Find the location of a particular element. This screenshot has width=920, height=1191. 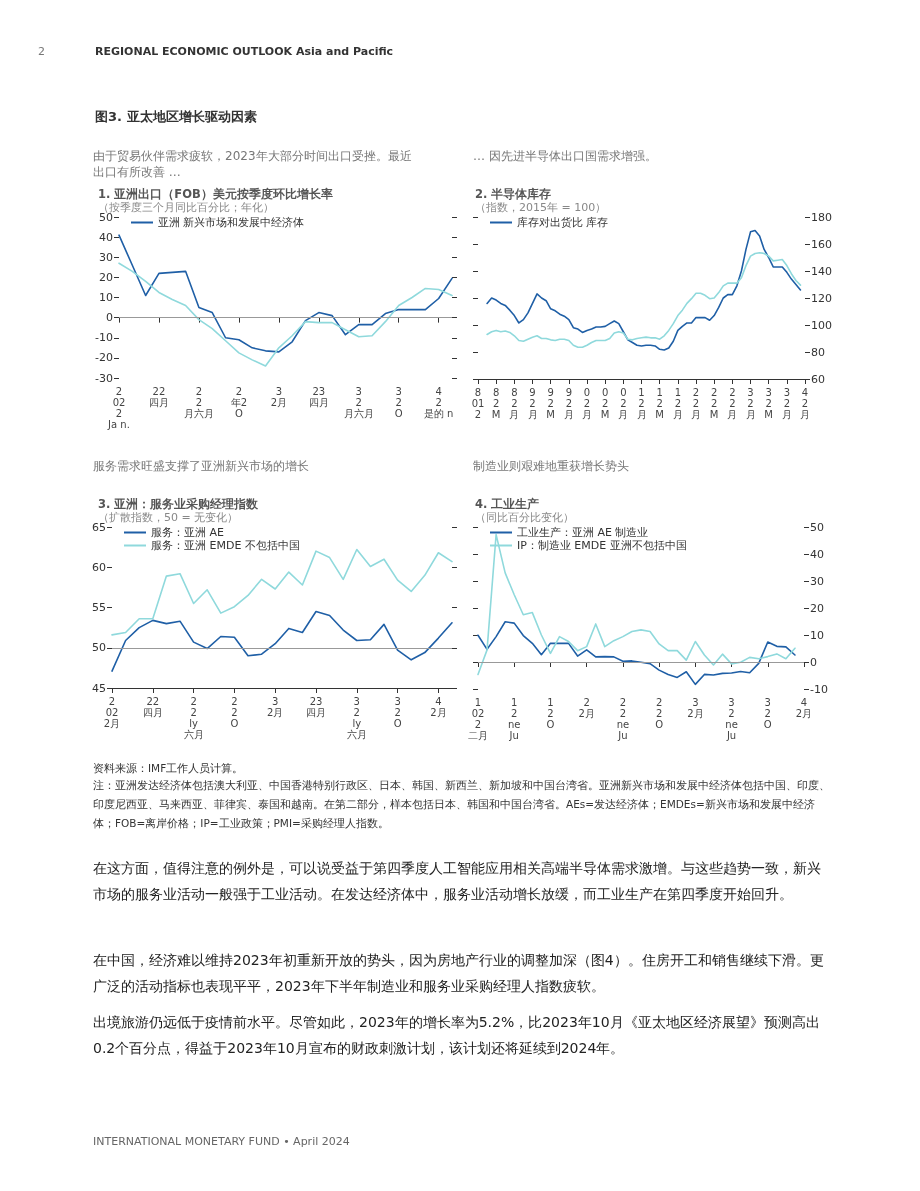

y2-tick-label: 40 is located at coordinates (817, 554).